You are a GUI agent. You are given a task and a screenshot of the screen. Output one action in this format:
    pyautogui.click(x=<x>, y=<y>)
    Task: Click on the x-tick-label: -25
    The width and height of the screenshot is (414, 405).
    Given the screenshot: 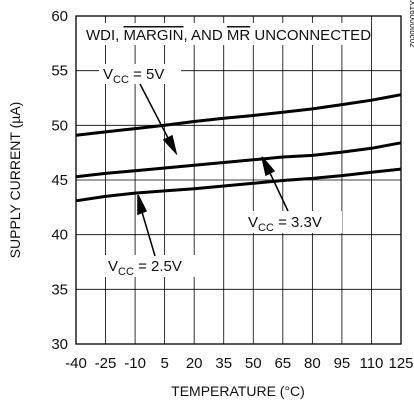 What is the action you would take?
    pyautogui.click(x=106, y=363)
    